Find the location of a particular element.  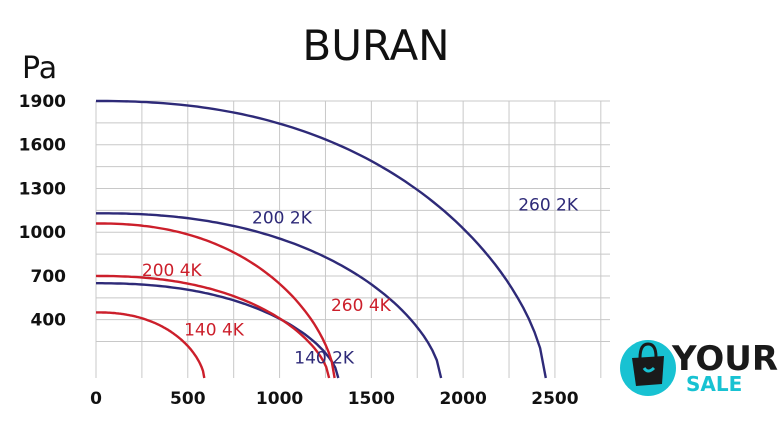

series-label: 140 2K is located at coordinates (324, 358).